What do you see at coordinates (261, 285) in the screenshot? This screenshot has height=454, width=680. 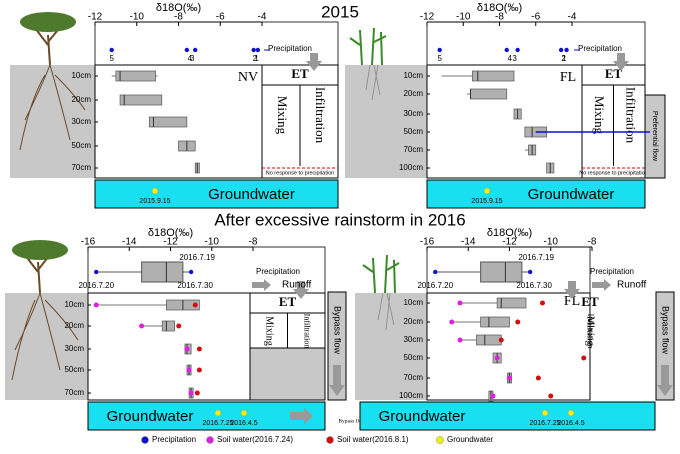 I see `runoff-arrow` at bounding box center [261, 285].